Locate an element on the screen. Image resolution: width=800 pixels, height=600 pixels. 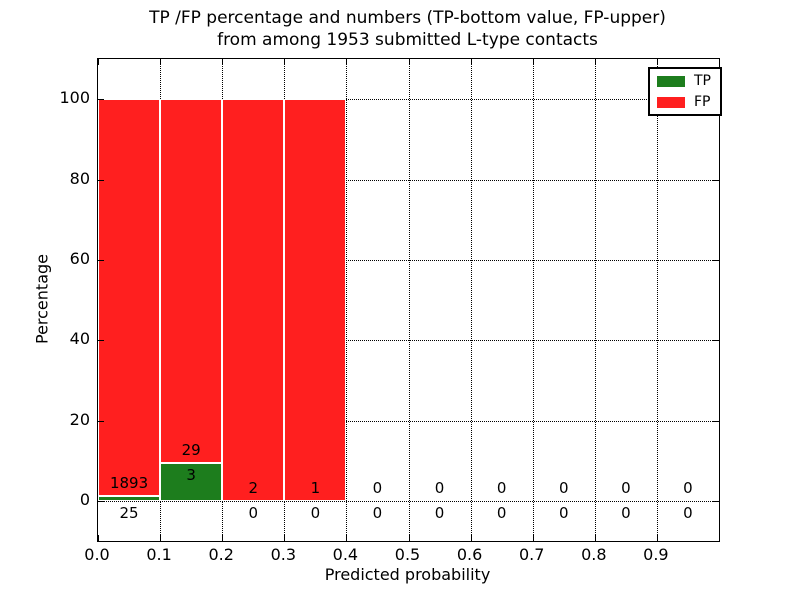
gridline-x-0.8 is located at coordinates (595, 300).